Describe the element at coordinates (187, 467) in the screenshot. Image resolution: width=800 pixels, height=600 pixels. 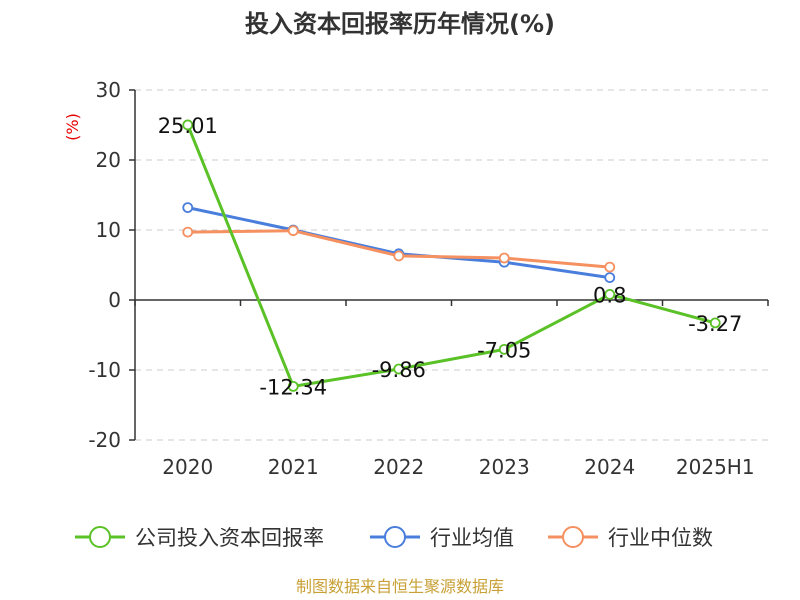
I see `x-tick-label: 2020` at that location.